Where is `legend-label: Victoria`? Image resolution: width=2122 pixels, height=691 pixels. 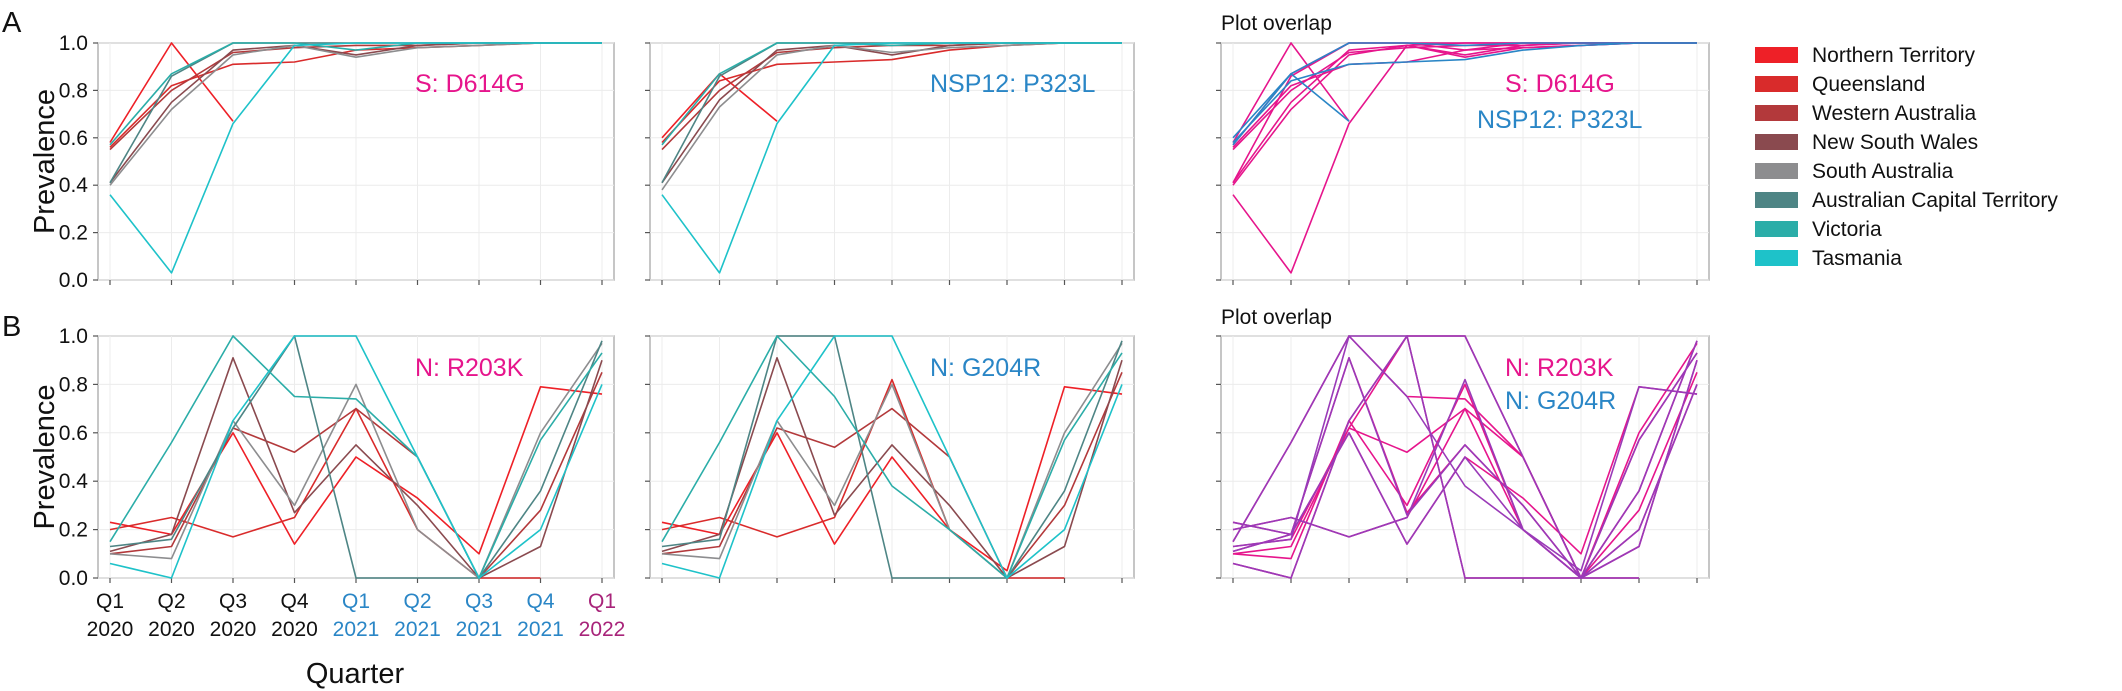 legend-label: Victoria is located at coordinates (1847, 229).